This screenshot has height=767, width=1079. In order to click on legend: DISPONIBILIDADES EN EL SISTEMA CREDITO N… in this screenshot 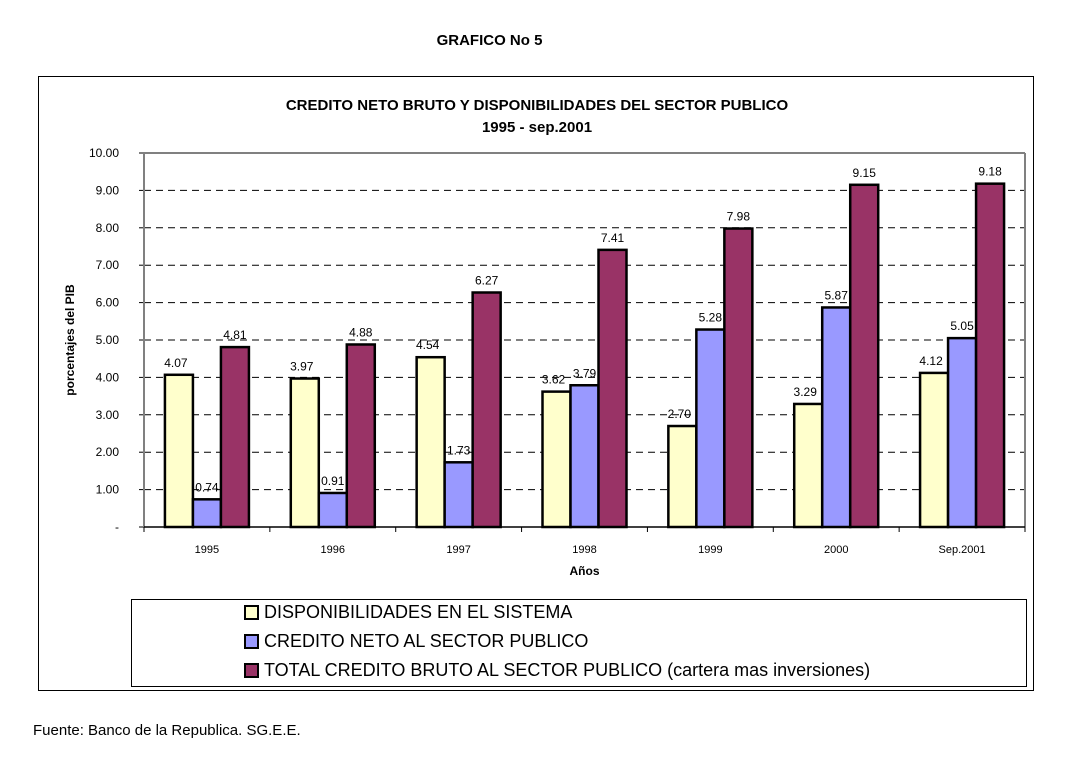, I will do `click(579, 643)`.